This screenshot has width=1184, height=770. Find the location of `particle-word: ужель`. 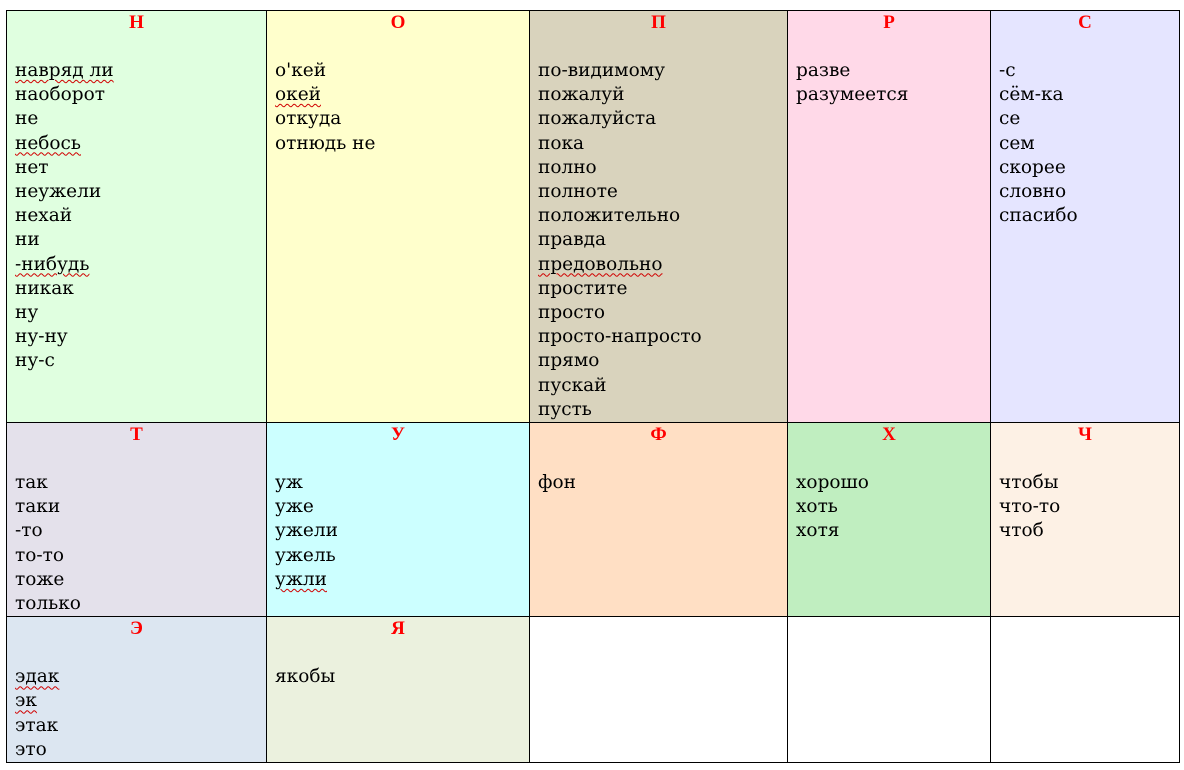

particle-word: ужель is located at coordinates (305, 555).